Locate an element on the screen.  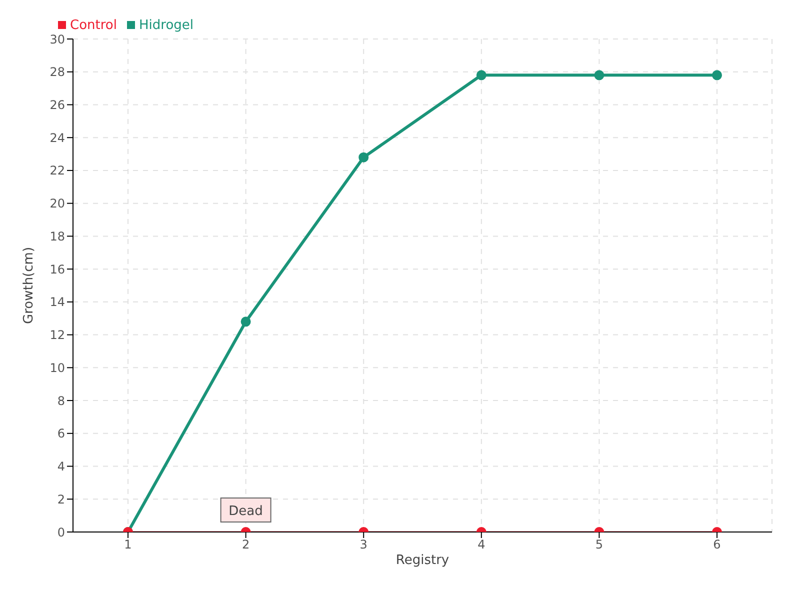
y-tick-label: 12 is located at coordinates (57, 335).